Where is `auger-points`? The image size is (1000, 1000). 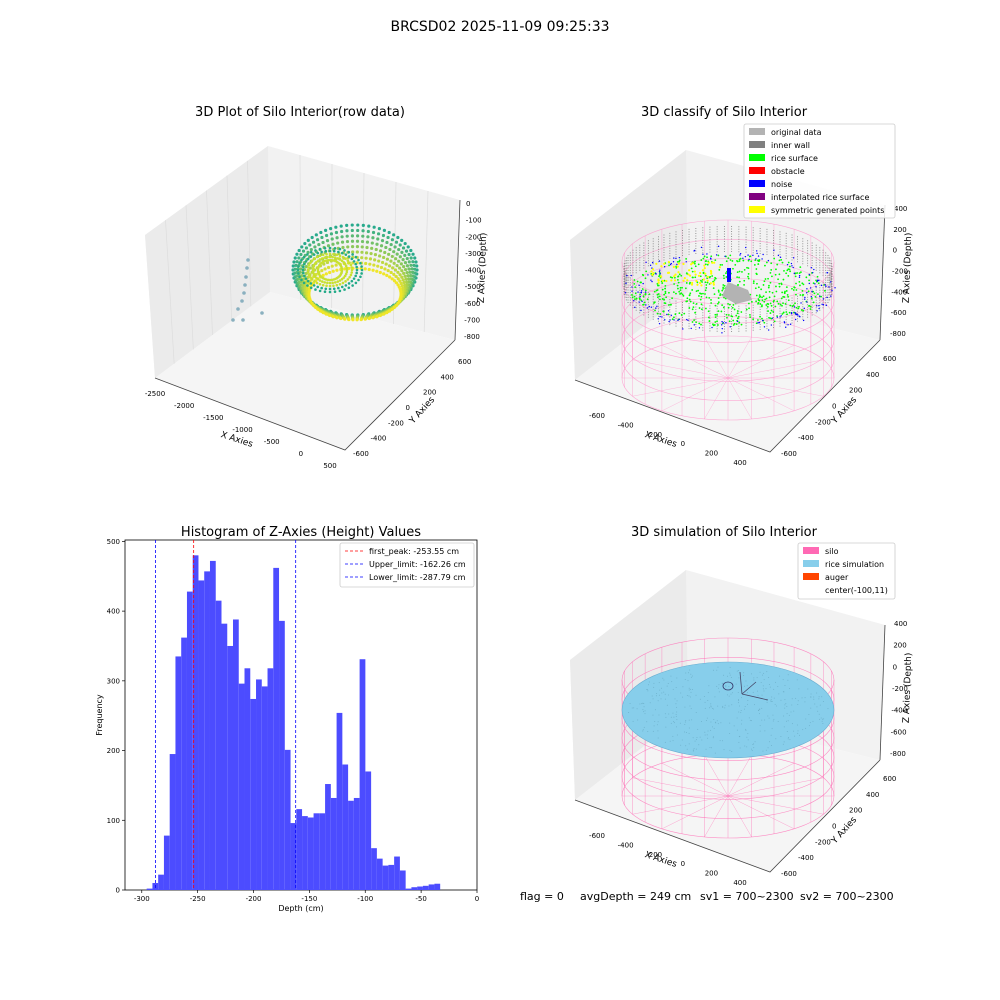 auger-points is located at coordinates (737, 293).